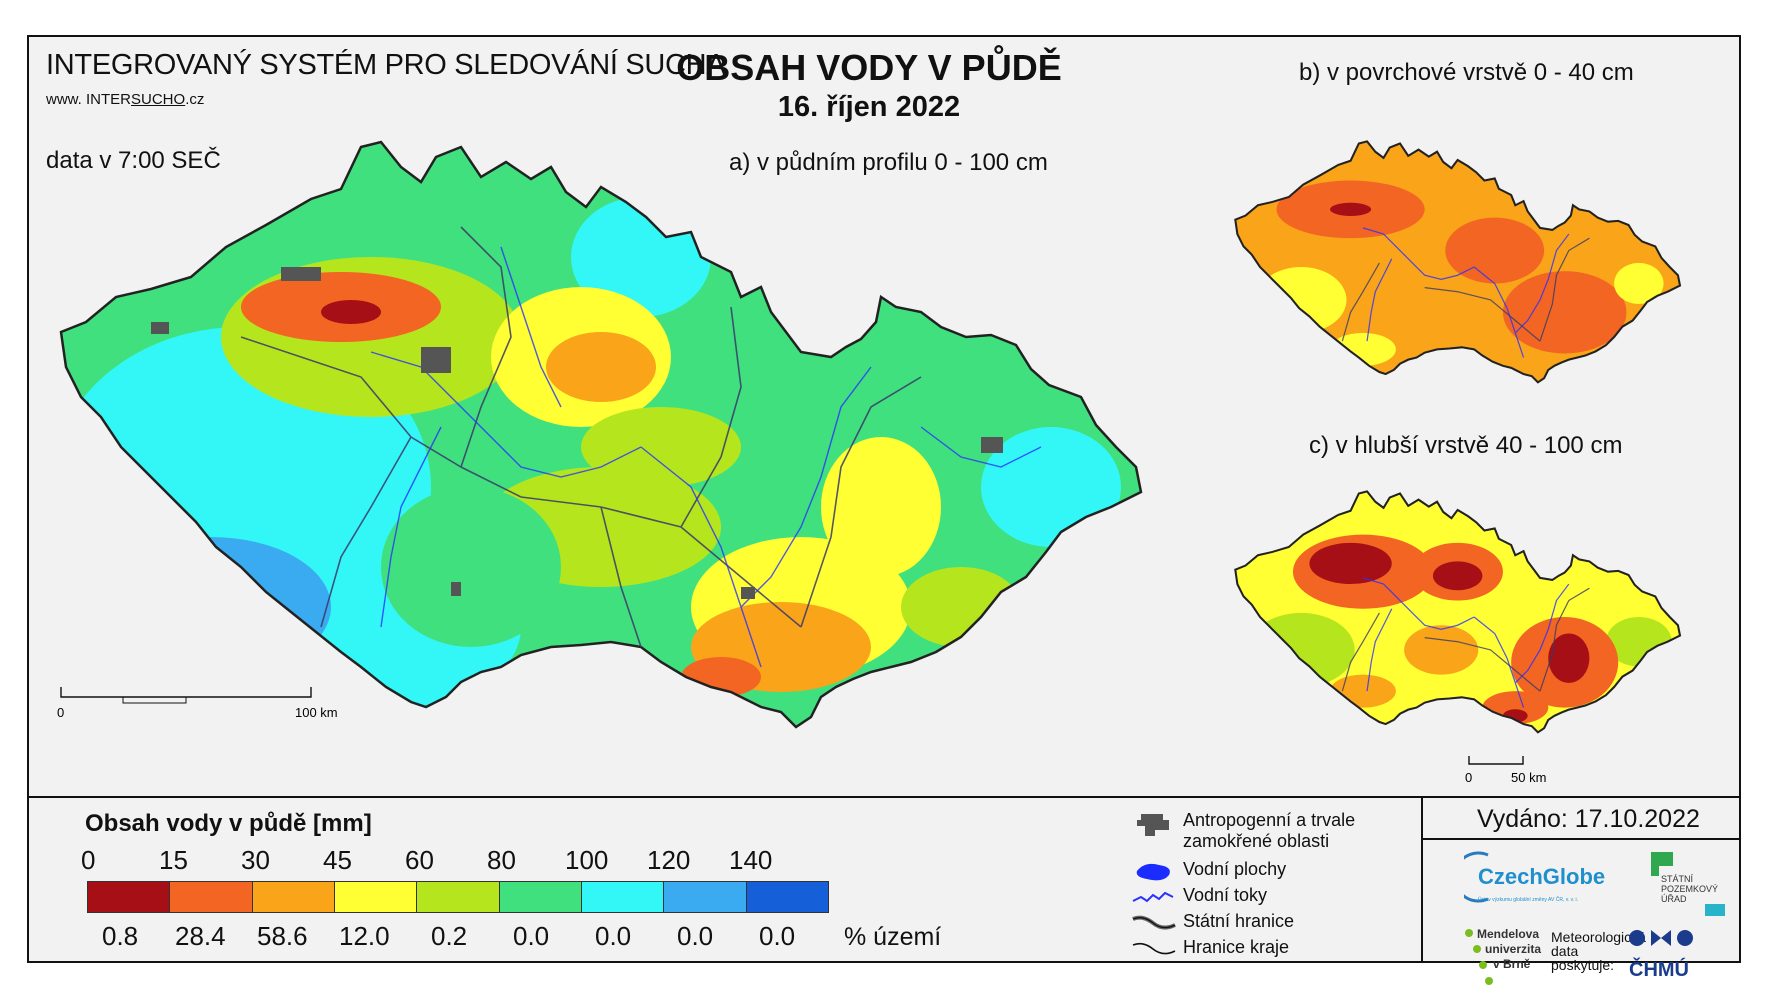 This screenshot has width=1772, height=1003. What do you see at coordinates (133, 160) in the screenshot?
I see `data-time-label: data v 7:00 SEČ` at bounding box center [133, 160].